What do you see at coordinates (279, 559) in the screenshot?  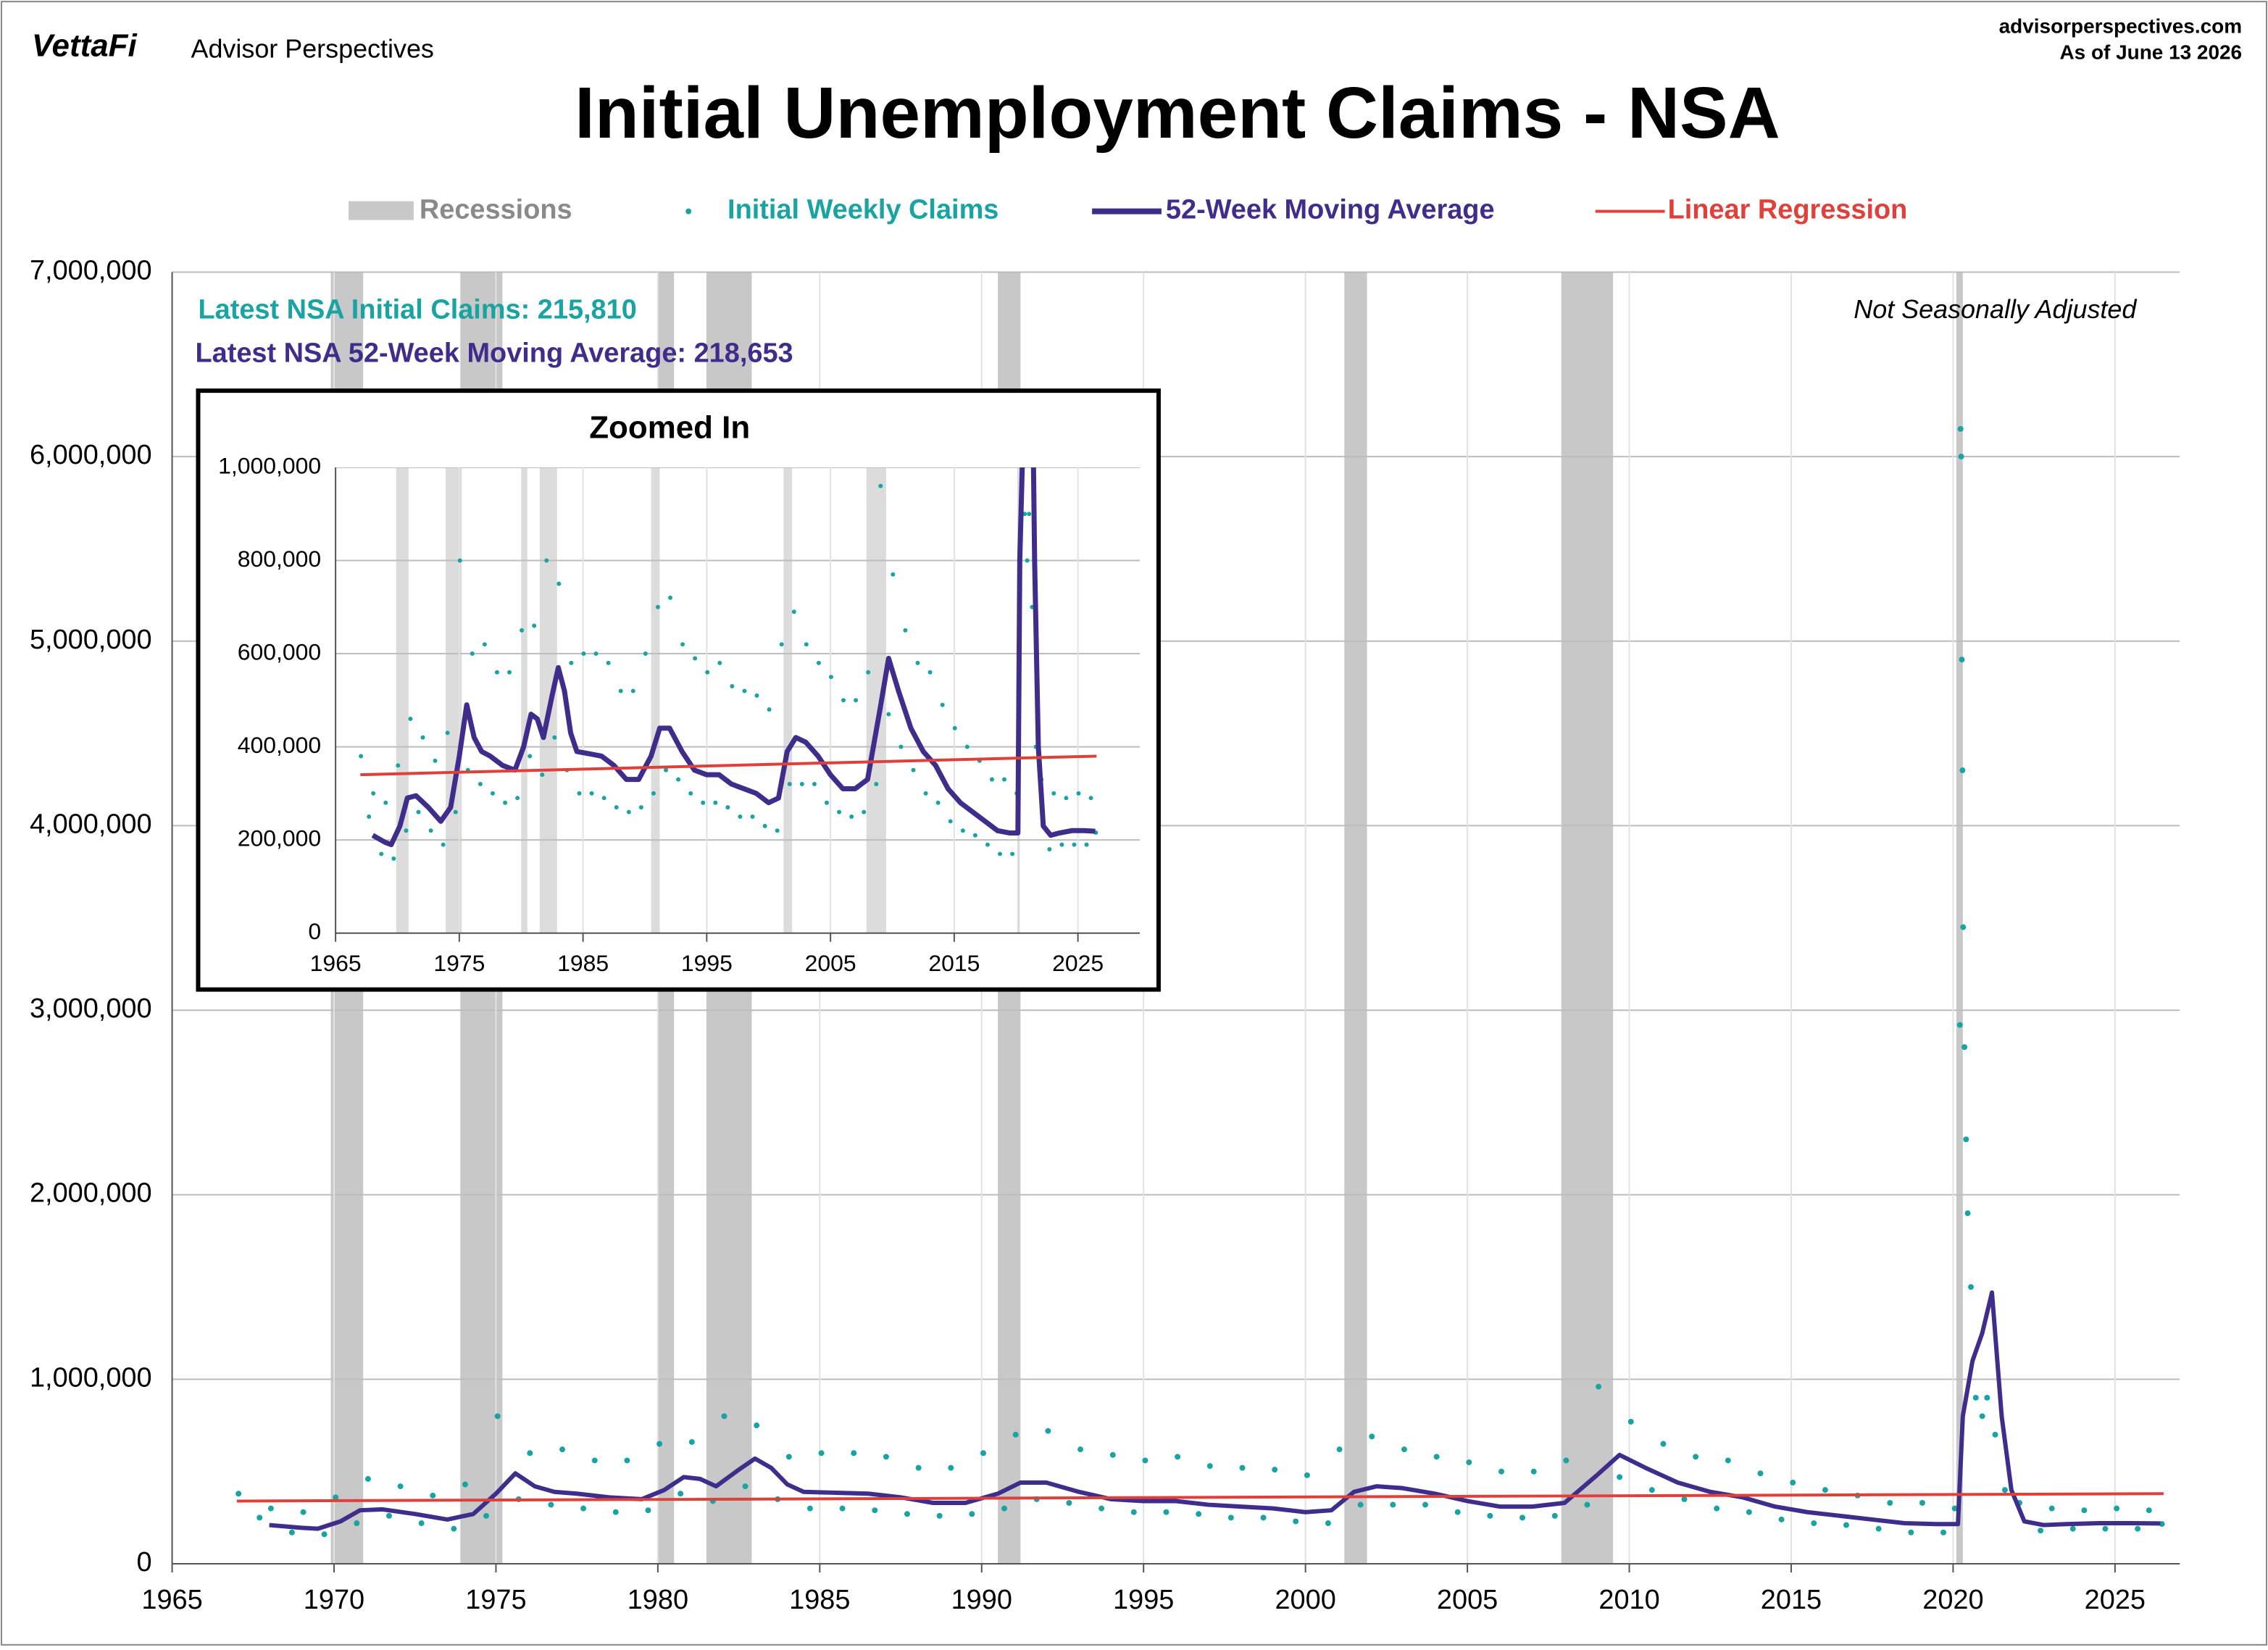 I see `y-tick-label: 800,000` at bounding box center [279, 559].